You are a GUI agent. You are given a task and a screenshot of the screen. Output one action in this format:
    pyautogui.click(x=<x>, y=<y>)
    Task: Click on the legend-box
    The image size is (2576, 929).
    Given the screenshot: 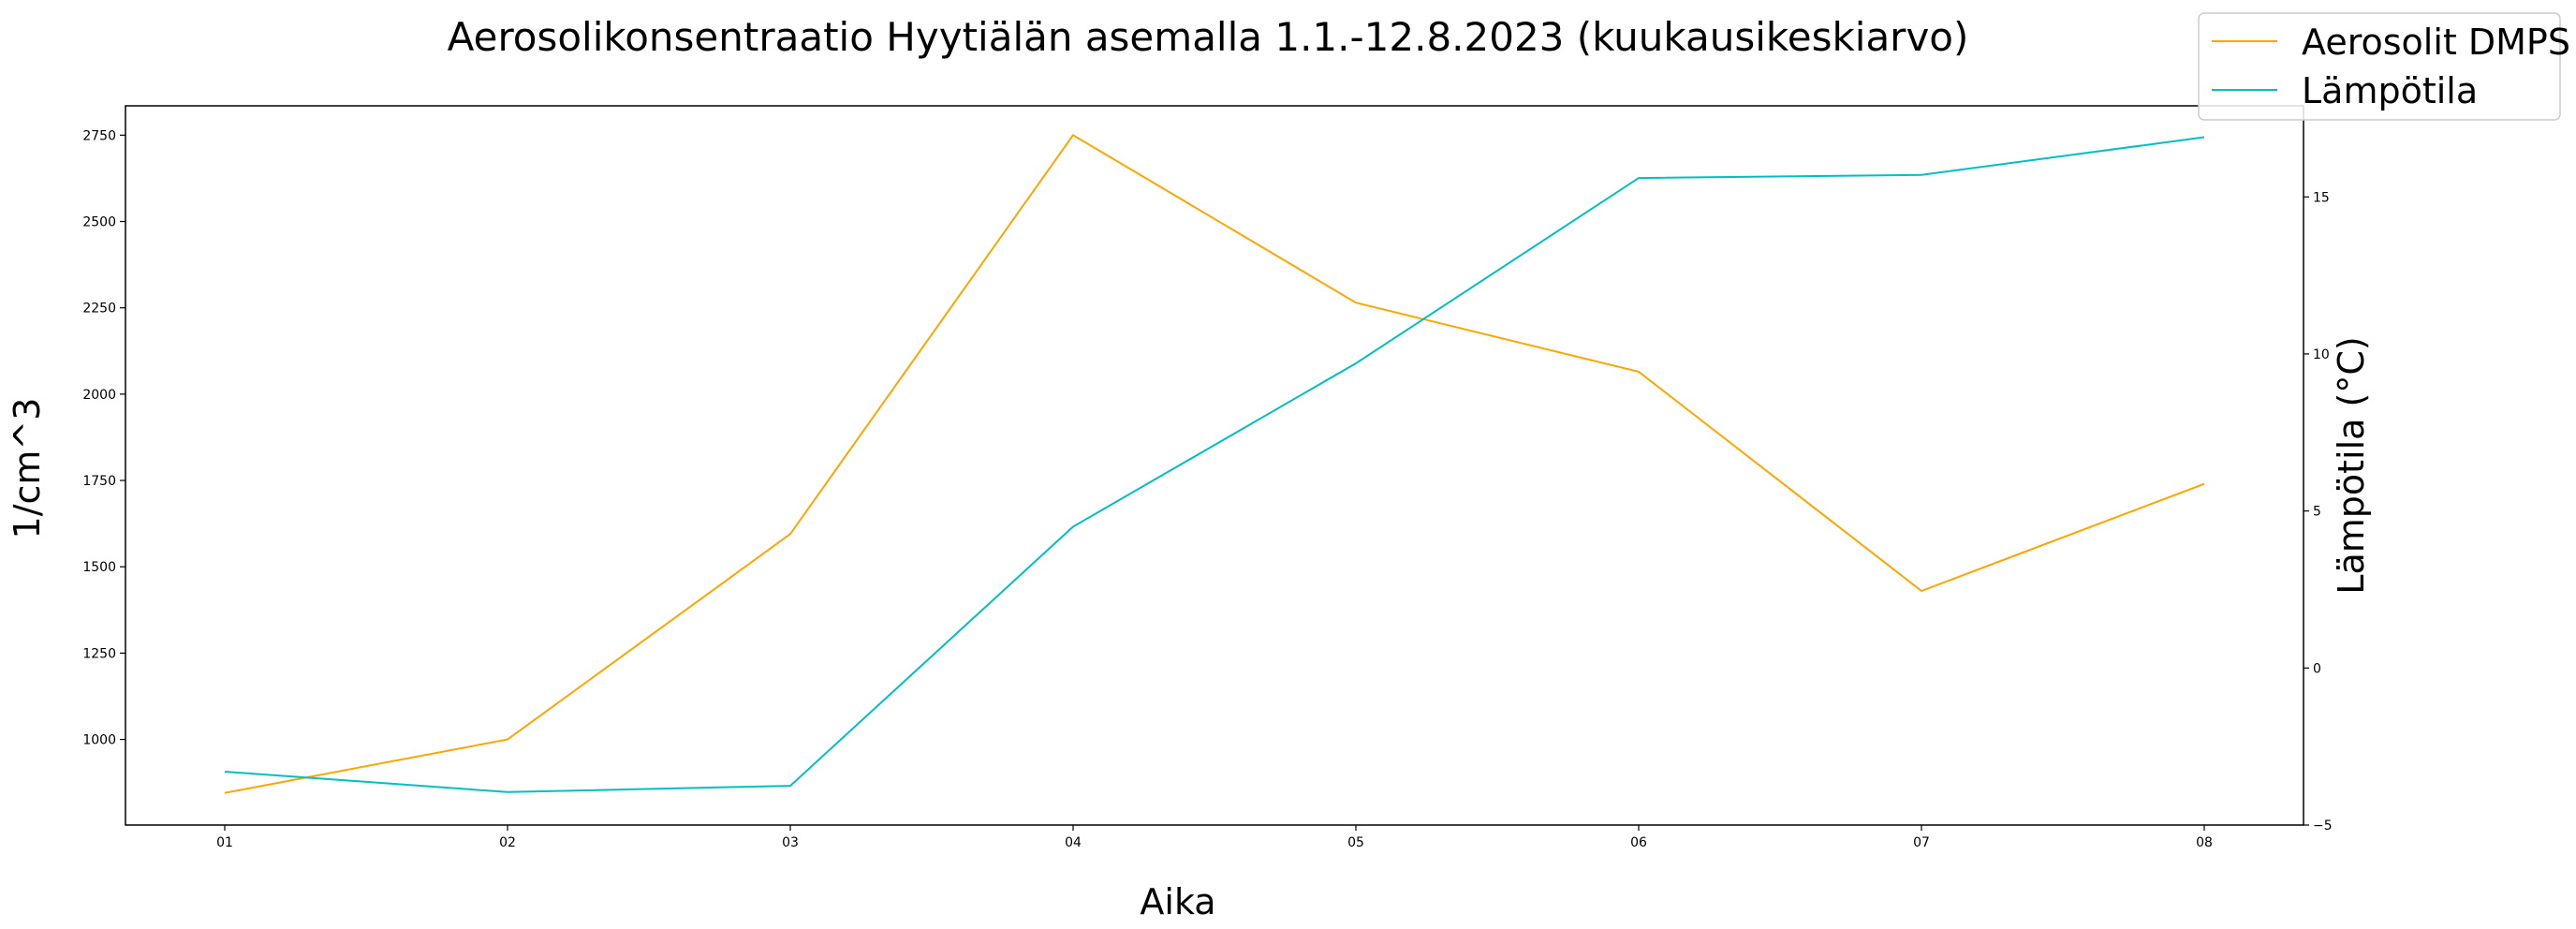 What is the action you would take?
    pyautogui.click(x=2379, y=66)
    